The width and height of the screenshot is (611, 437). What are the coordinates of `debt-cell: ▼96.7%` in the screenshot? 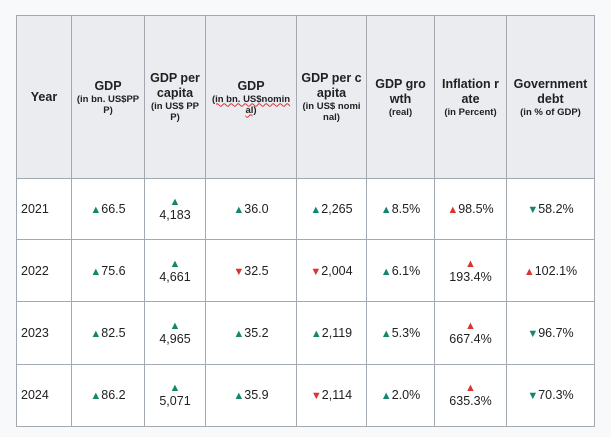 It's located at (550, 333).